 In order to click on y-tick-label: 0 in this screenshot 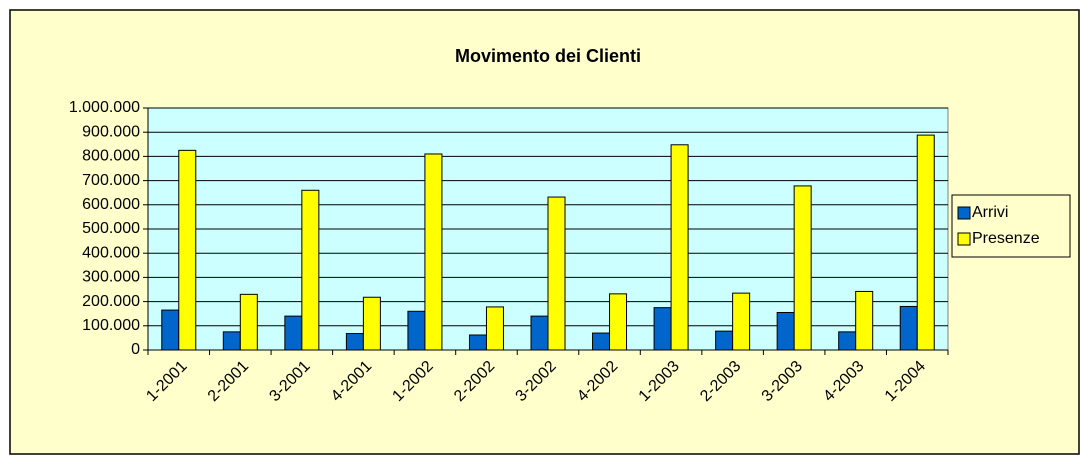, I will do `click(135, 349)`.